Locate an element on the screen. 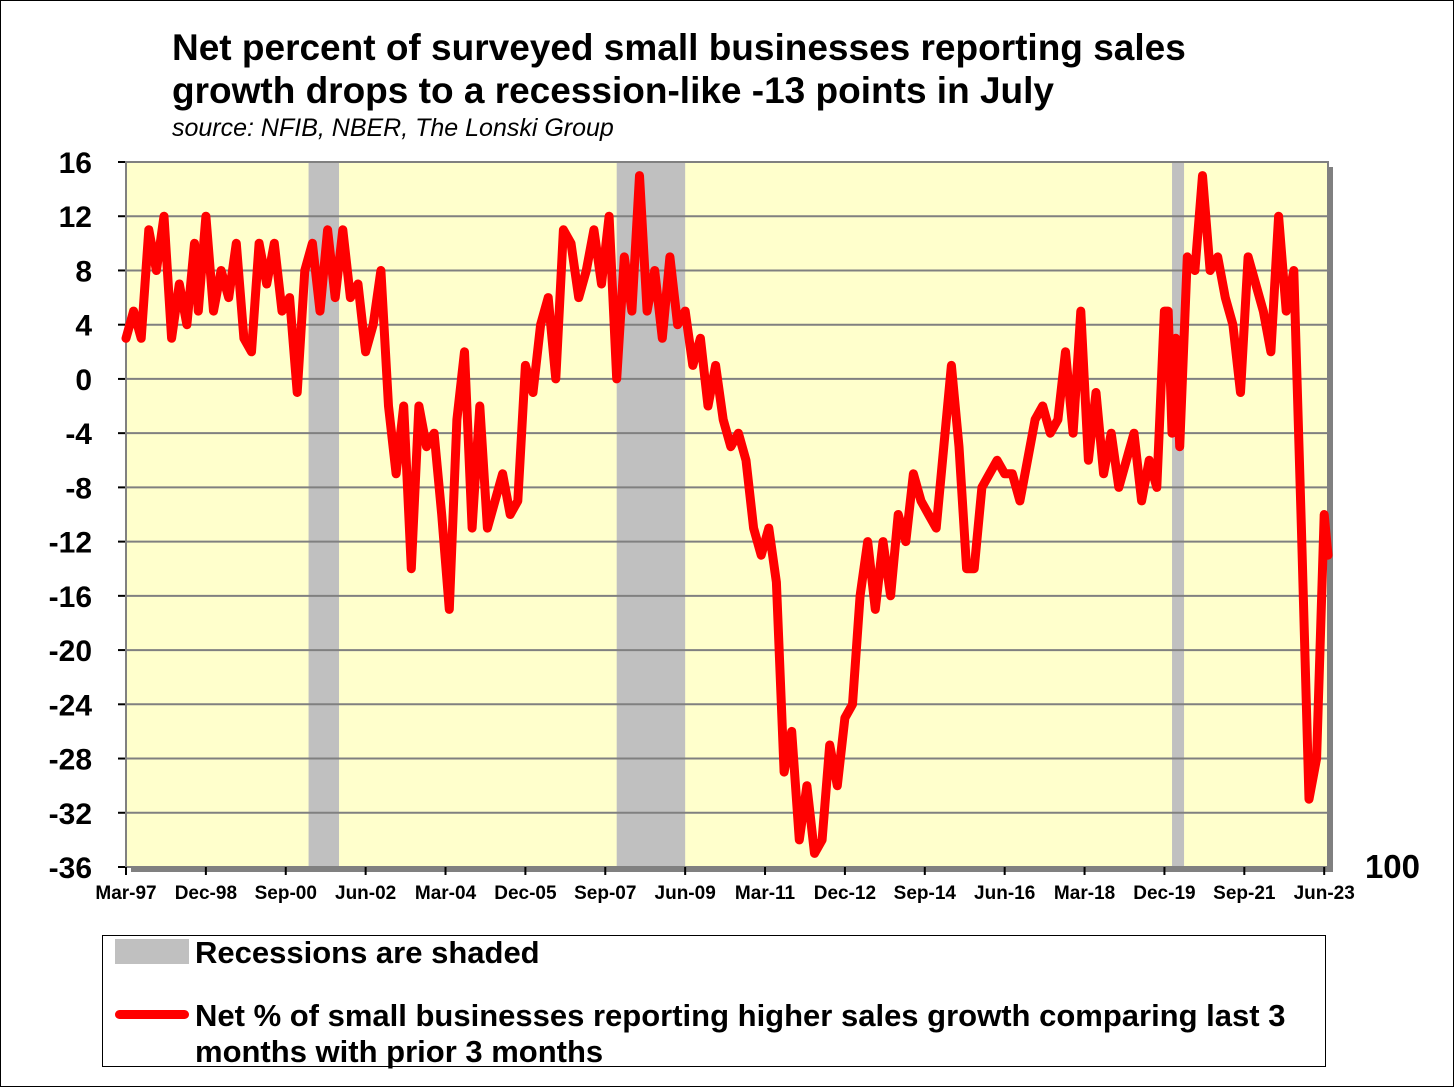  y-tick-label-3: 4 is located at coordinates (83, 326).